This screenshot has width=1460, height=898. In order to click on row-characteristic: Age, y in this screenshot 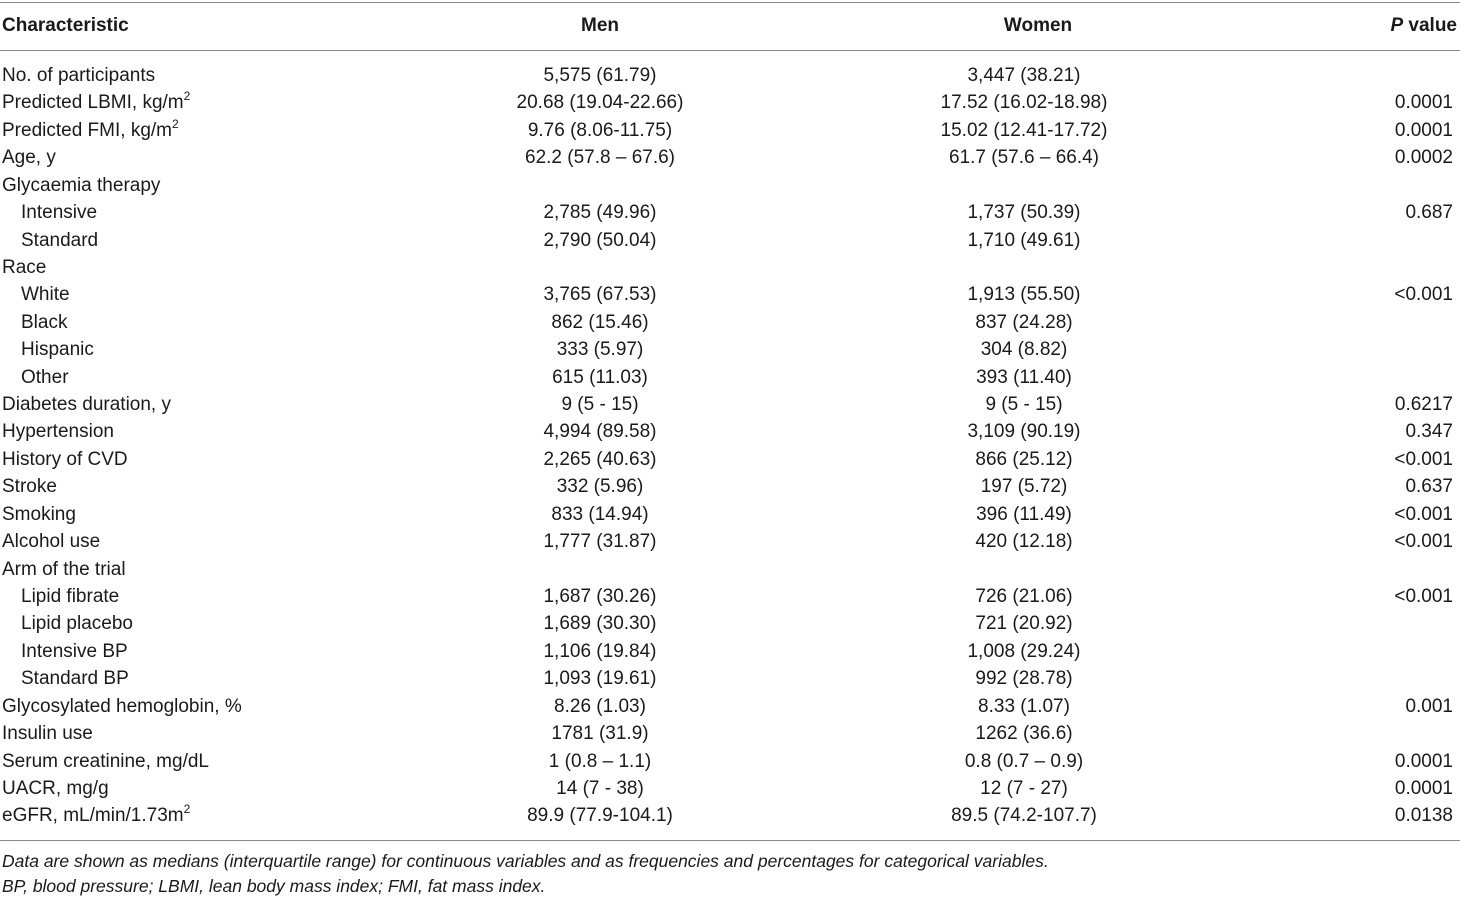, I will do `click(29, 157)`.